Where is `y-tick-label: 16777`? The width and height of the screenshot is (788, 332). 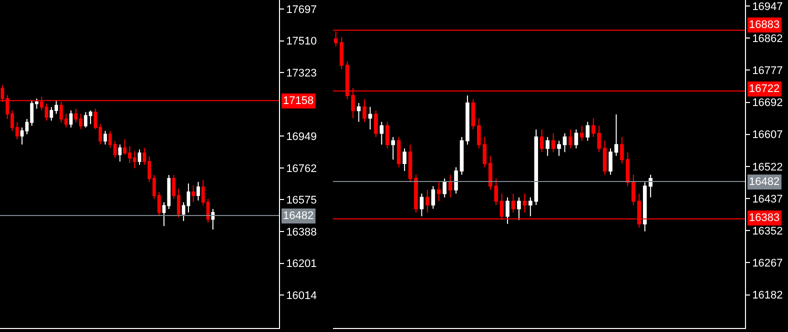
y-tick-label: 16777 is located at coordinates (767, 71).